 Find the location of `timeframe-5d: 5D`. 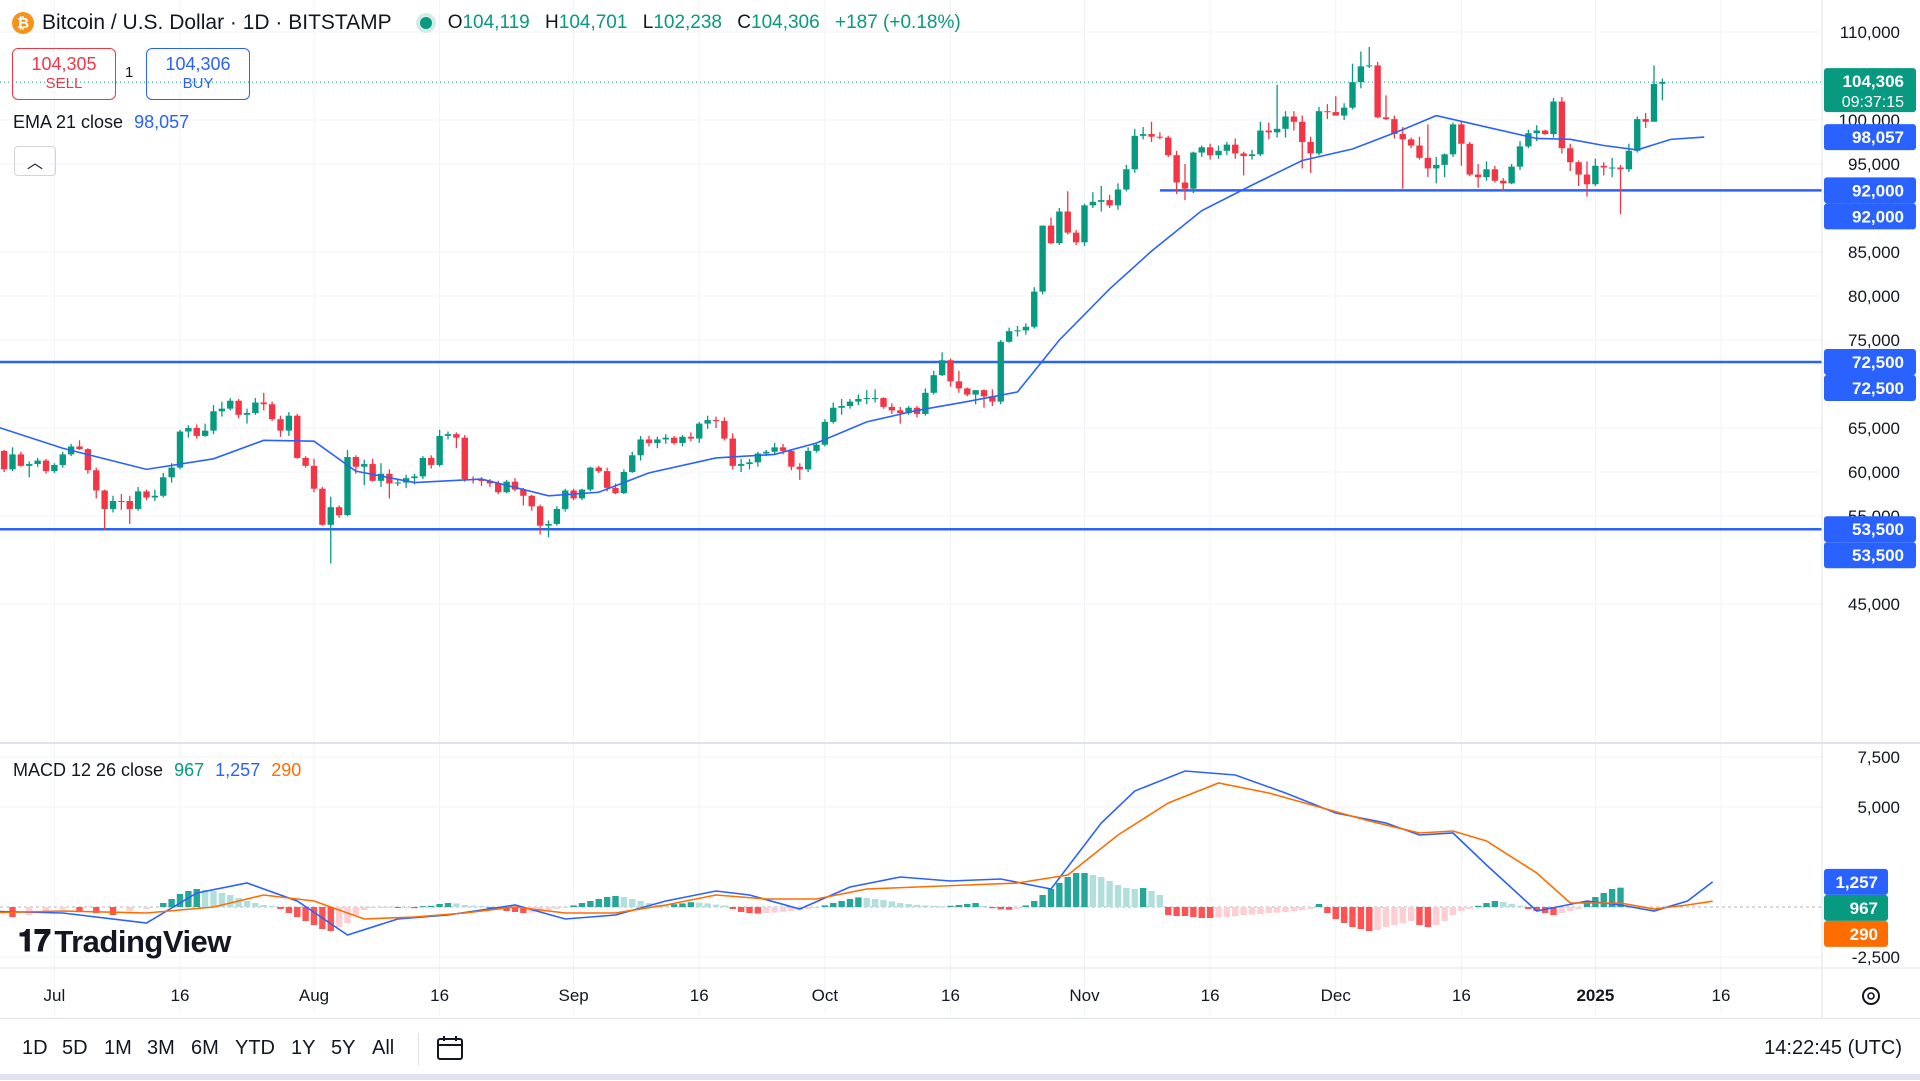

timeframe-5d: 5D is located at coordinates (75, 1048).